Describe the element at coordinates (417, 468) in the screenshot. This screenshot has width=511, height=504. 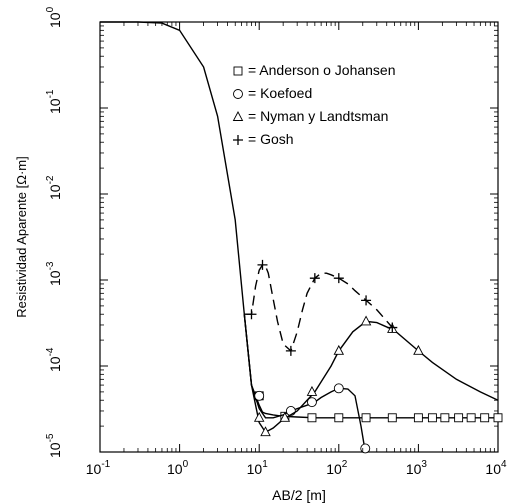
I see `x-tick-label: 10³` at that location.